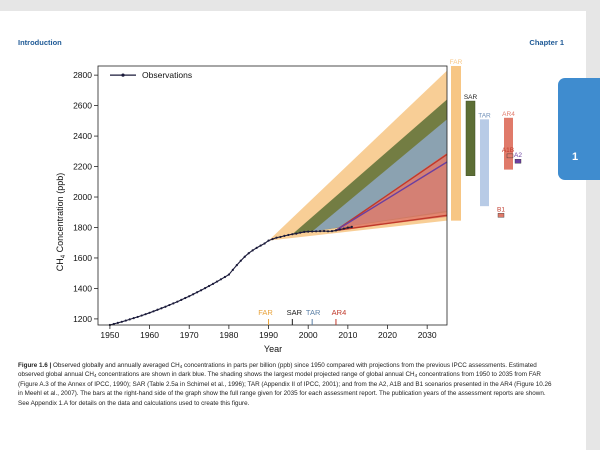 This screenshot has width=600, height=450. Describe the element at coordinates (189, 335) in the screenshot. I see `x-tick-label: 1970` at that location.